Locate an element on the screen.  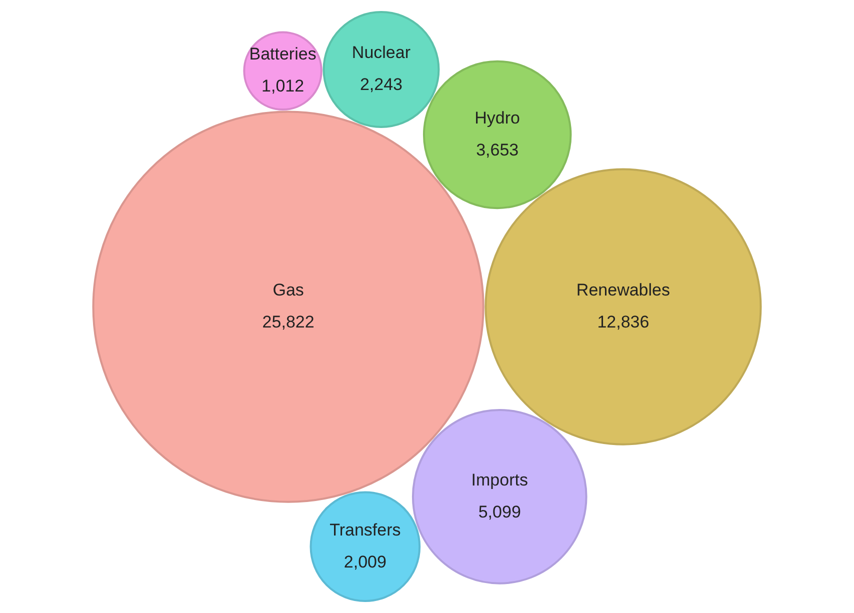
data-label: 5,099 is located at coordinates (499, 512).